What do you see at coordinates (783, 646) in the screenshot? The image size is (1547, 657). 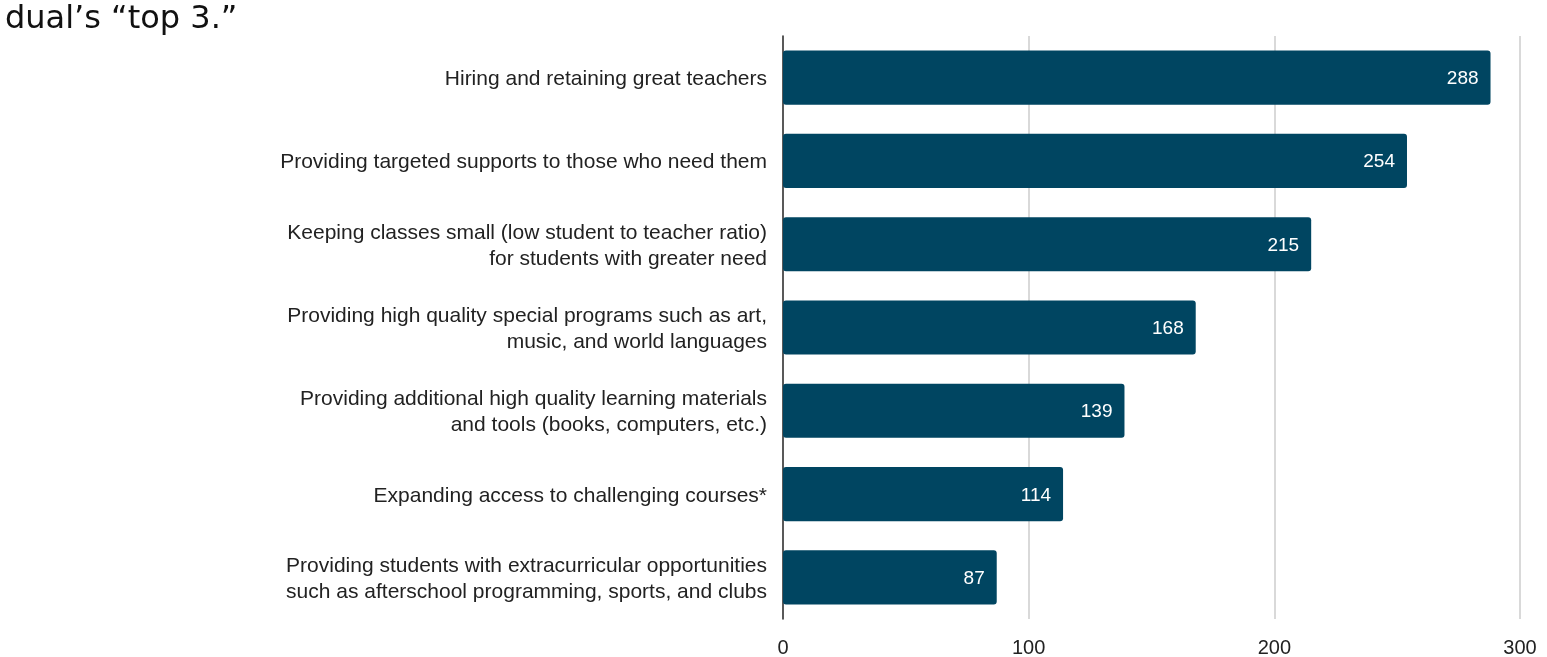 I see `x-tick-label: 0` at bounding box center [783, 646].